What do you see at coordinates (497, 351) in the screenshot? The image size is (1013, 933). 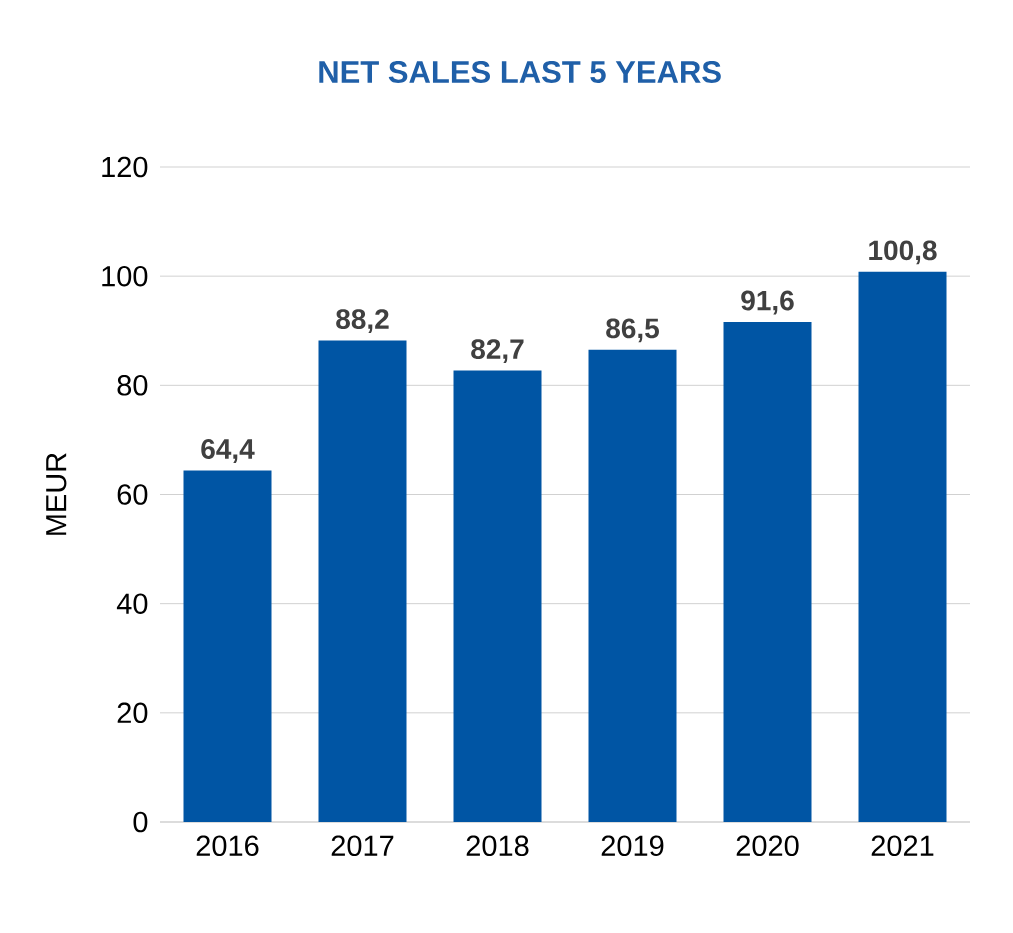 I see `data-label: 82,7` at bounding box center [497, 351].